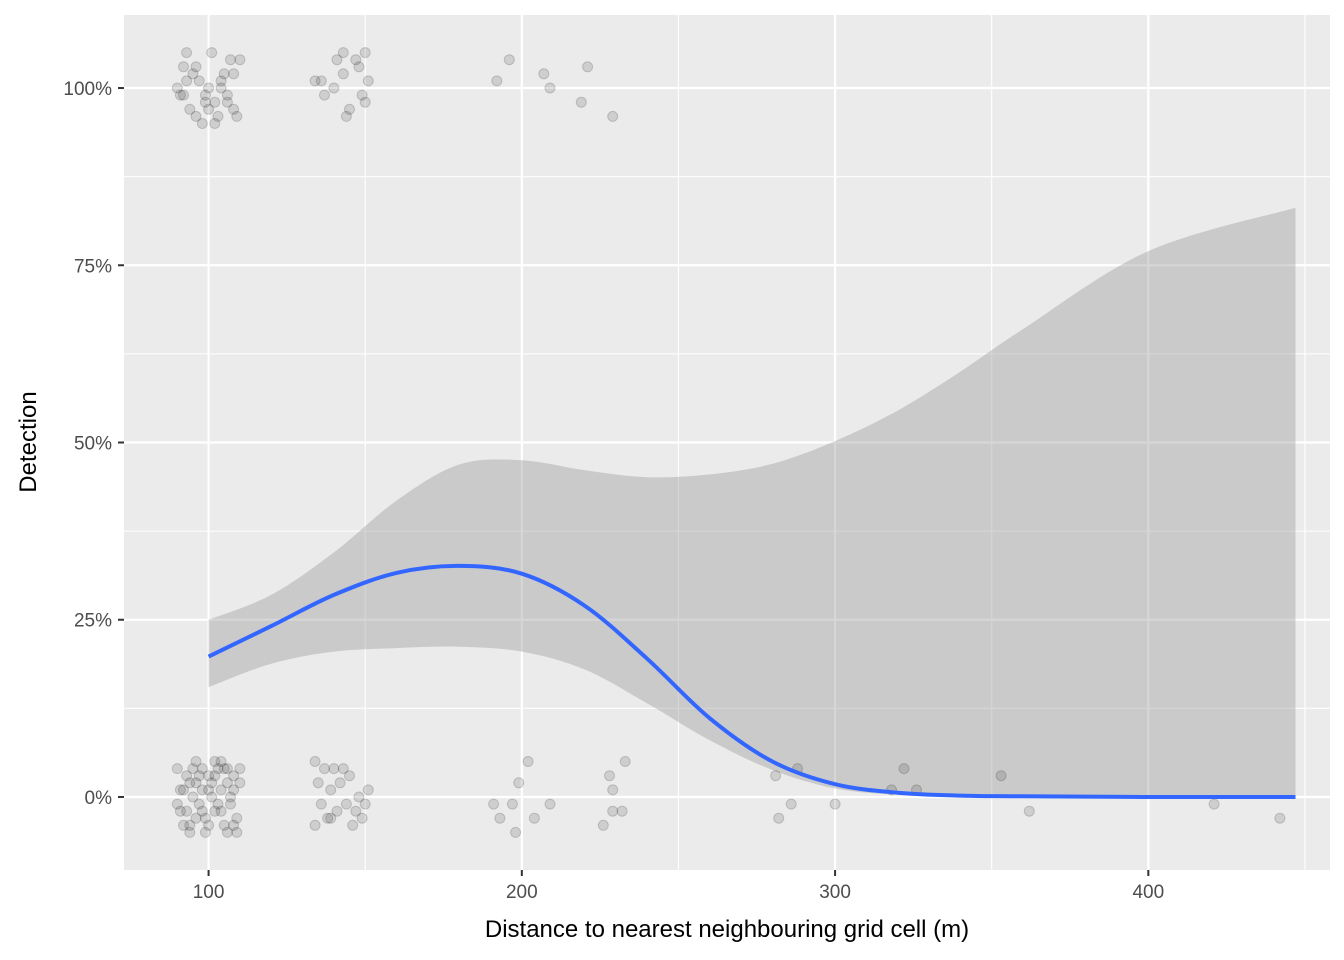 This screenshot has width=1344, height=960. What do you see at coordinates (87, 444) in the screenshot?
I see `y-tick-labels: 0% 25% 50% 75% 100%` at bounding box center [87, 444].